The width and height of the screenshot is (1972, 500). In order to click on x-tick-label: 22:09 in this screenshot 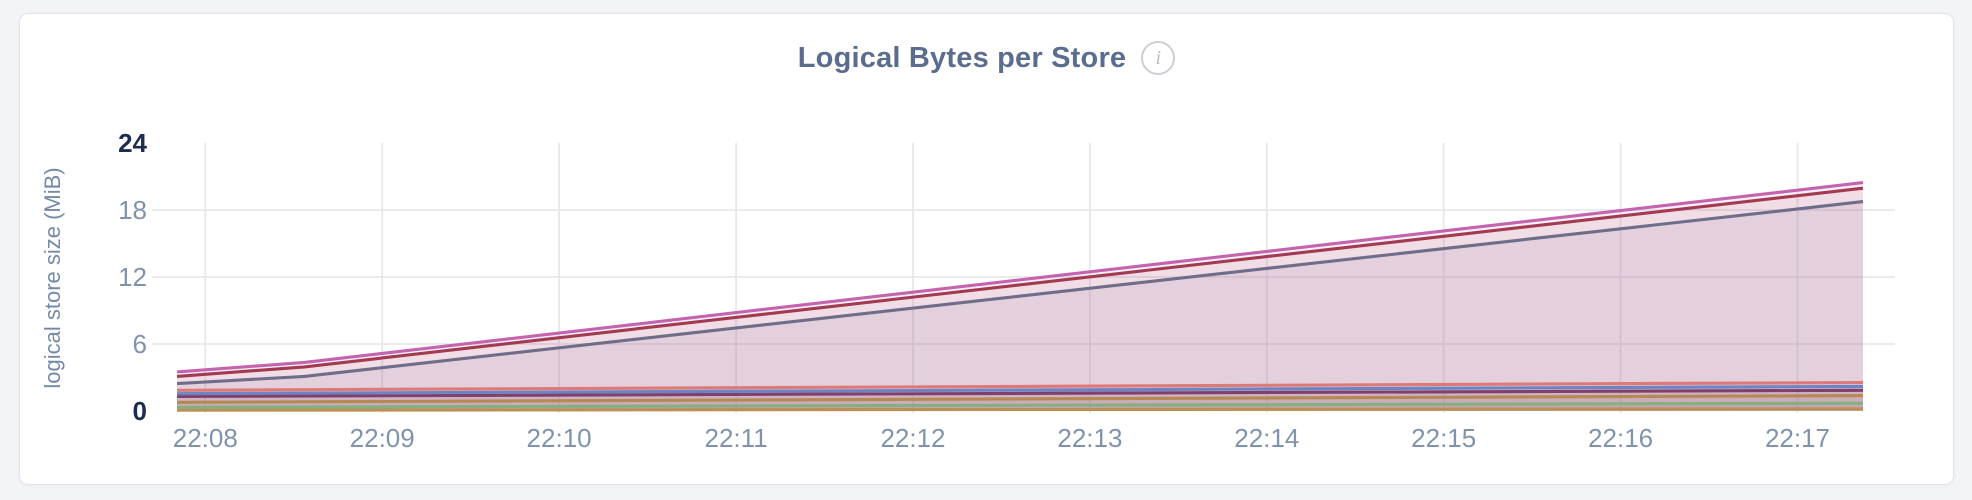, I will do `click(382, 438)`.